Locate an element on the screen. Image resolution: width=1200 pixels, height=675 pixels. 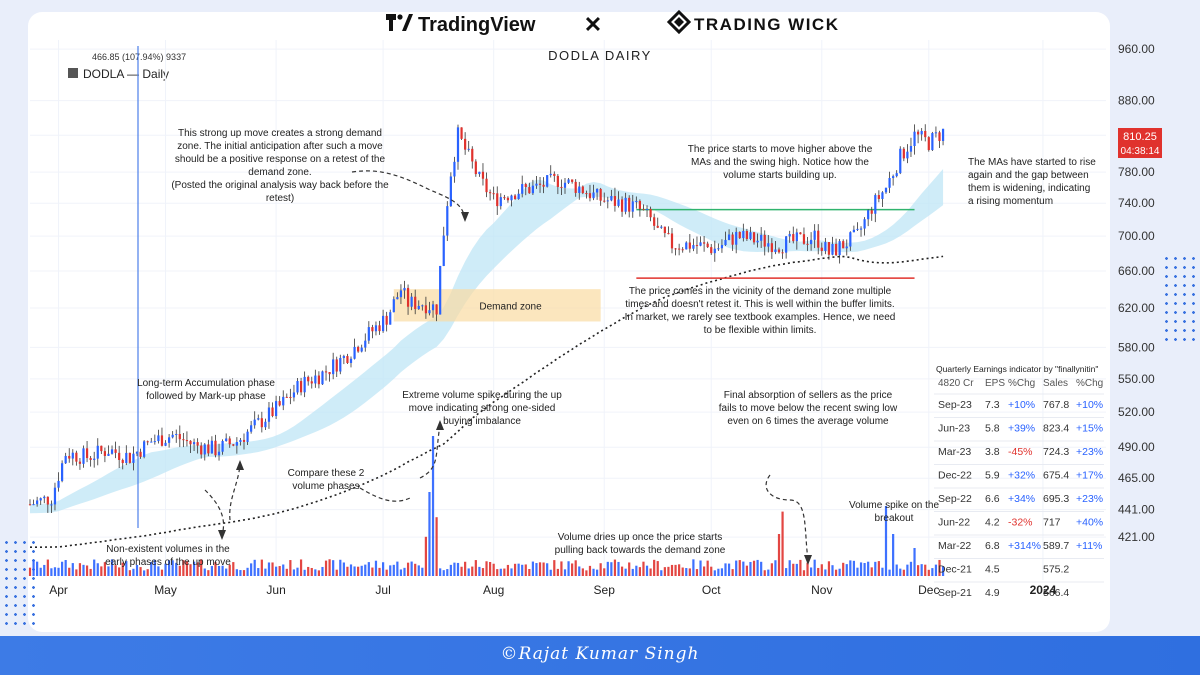
annotation-strong-move-line: retest) is located at coordinates (280, 198).